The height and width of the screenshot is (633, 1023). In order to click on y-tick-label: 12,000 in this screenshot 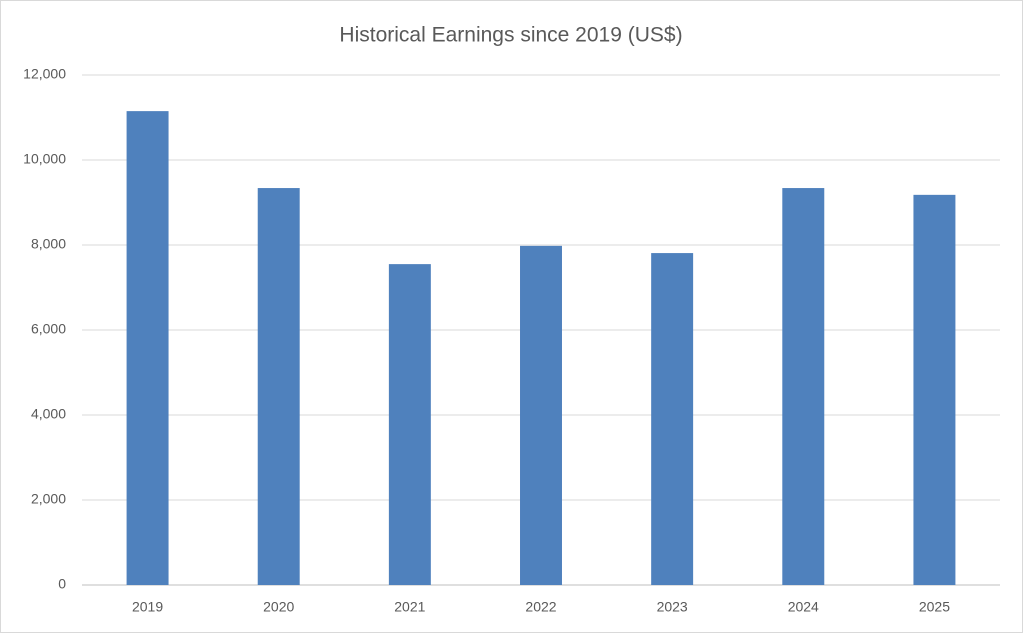, I will do `click(44, 74)`.